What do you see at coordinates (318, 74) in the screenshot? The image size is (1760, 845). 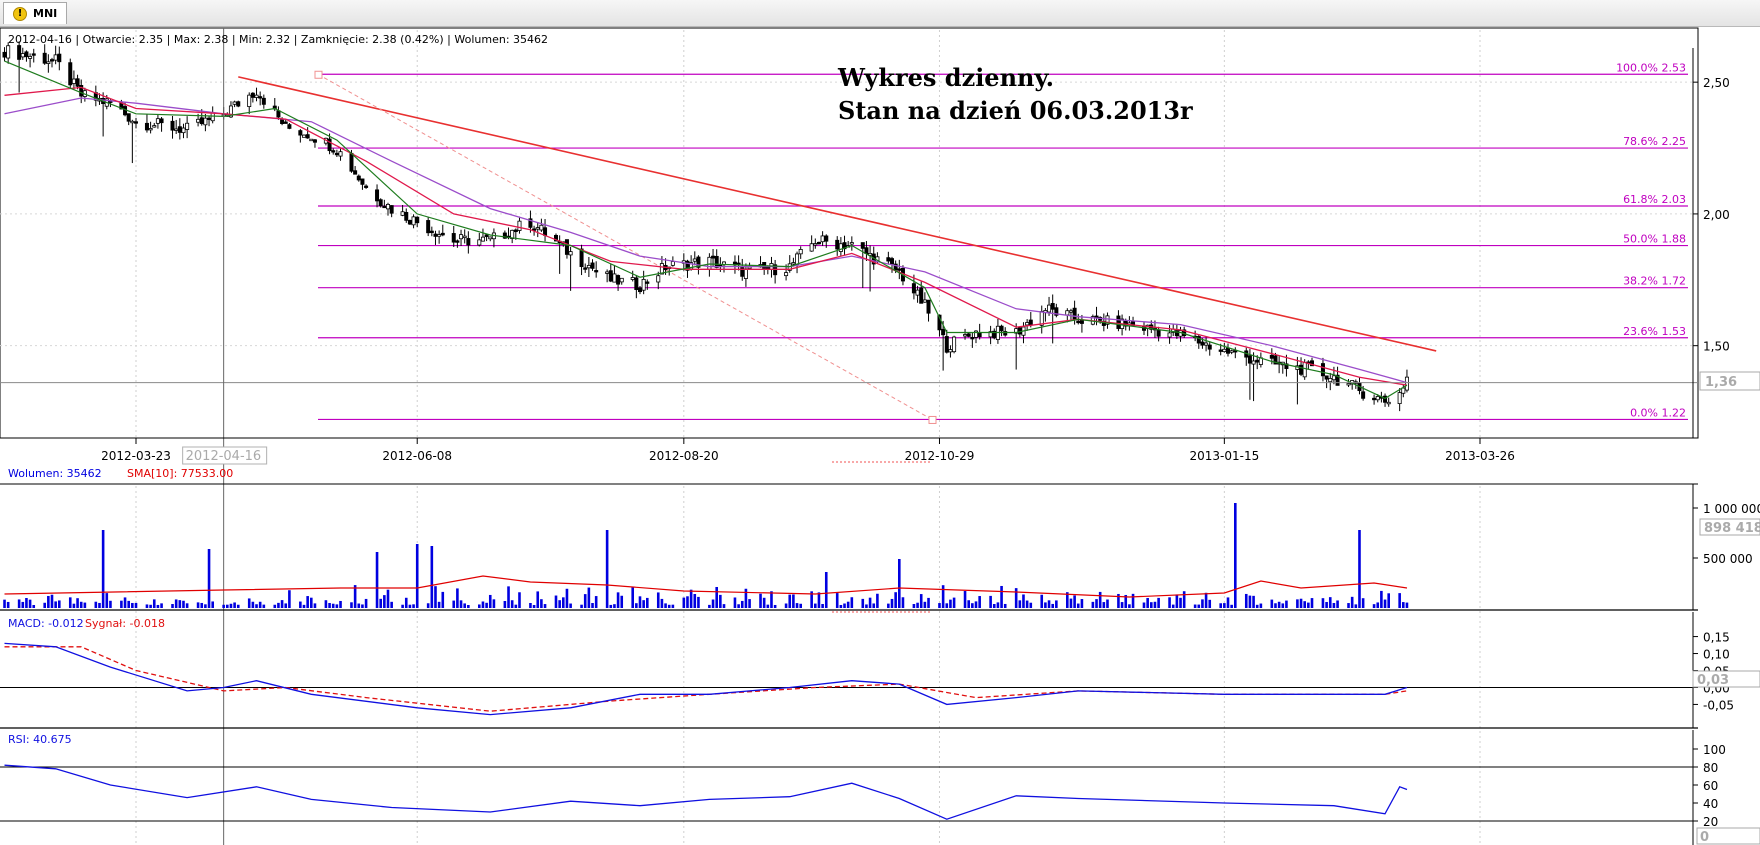 I see `fibonacci-anchor-start` at bounding box center [318, 74].